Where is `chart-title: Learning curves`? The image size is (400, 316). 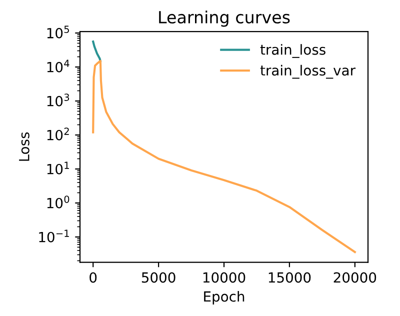 chart-title: Learning curves is located at coordinates (224, 18).